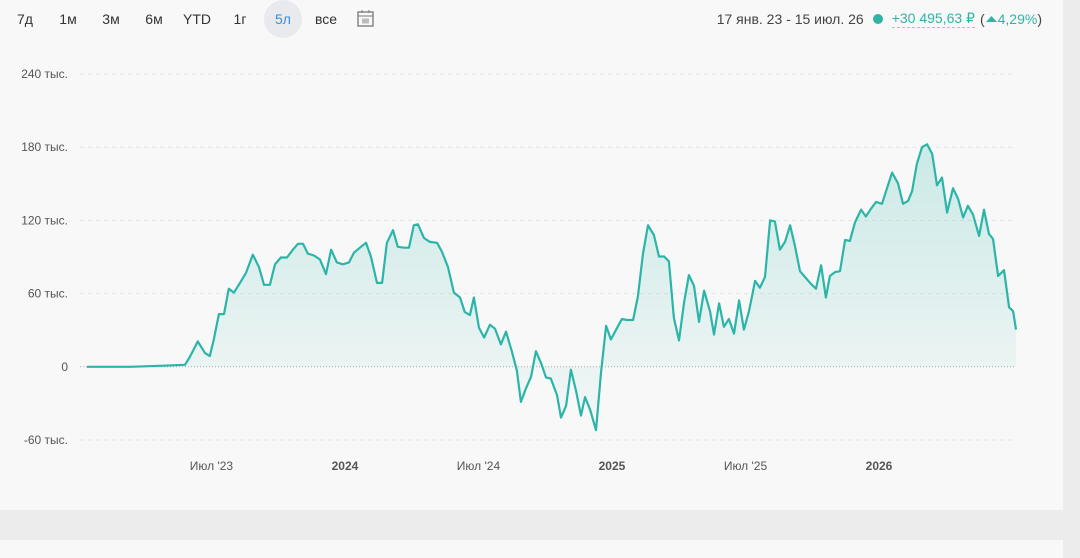 The image size is (1080, 558). I want to click on calendar-button, so click(366, 19).